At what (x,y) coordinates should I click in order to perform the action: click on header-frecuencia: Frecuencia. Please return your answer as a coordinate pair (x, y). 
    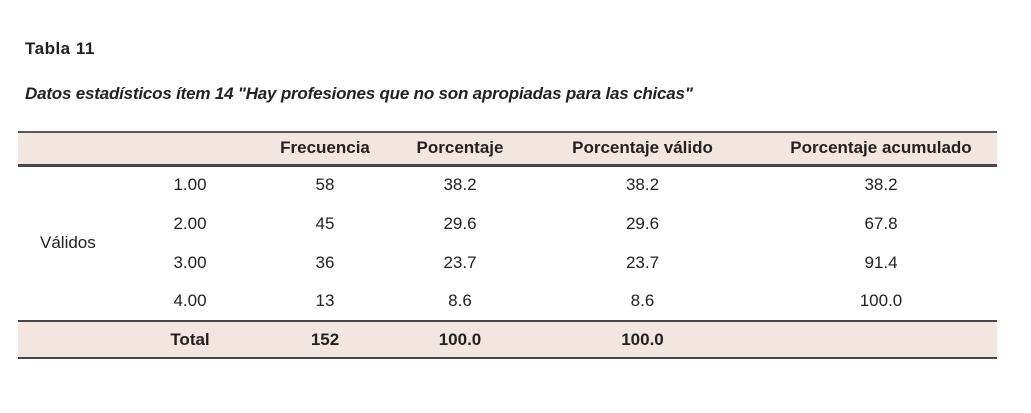
    Looking at the image, I should click on (325, 148).